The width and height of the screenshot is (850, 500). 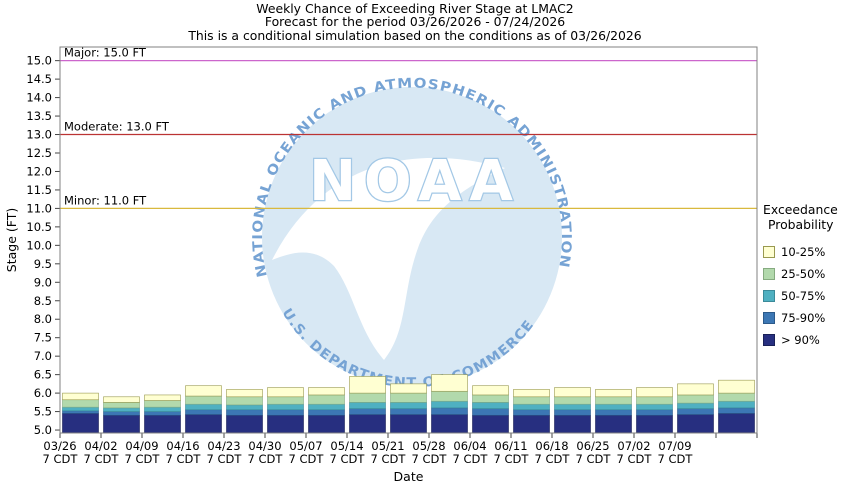 What do you see at coordinates (551, 446) in the screenshot?
I see `x-tick-date: 06/18` at bounding box center [551, 446].